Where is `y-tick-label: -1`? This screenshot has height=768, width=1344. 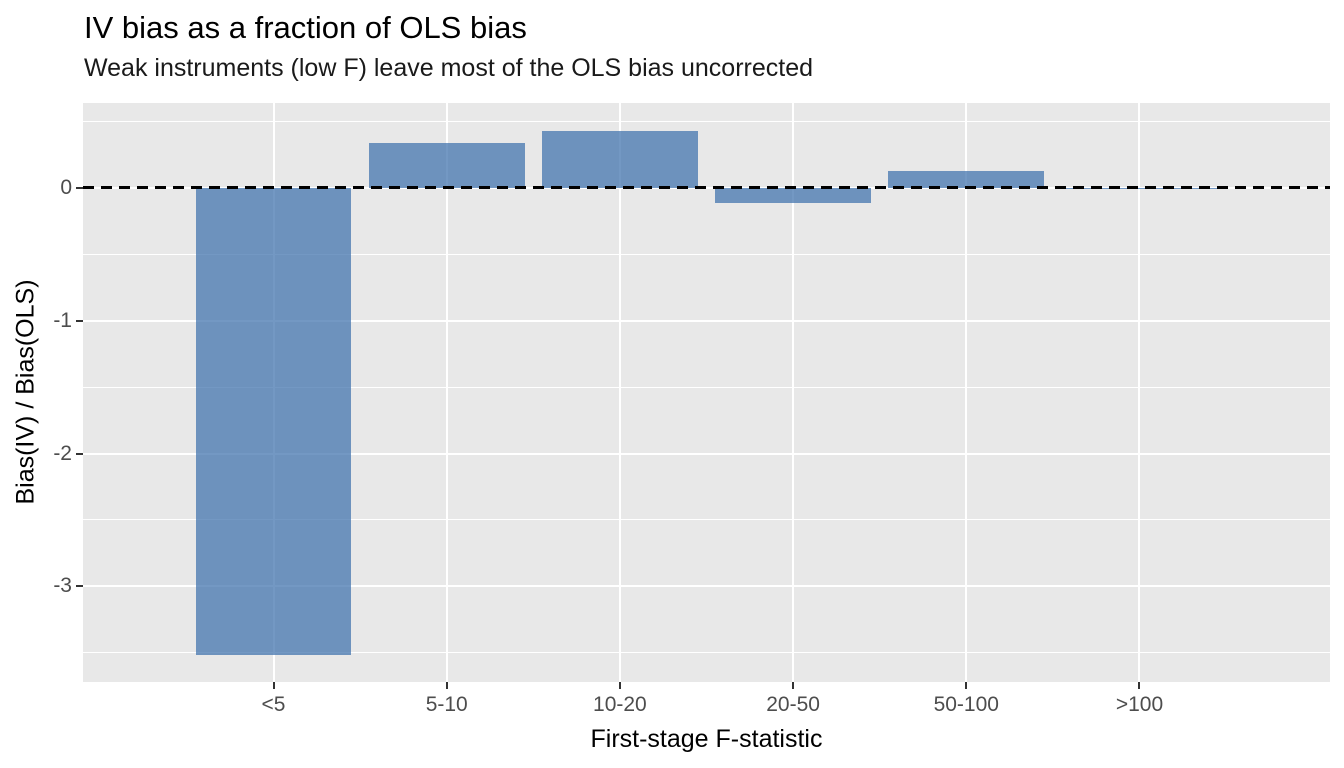 y-tick-label: -1 is located at coordinates (62, 320).